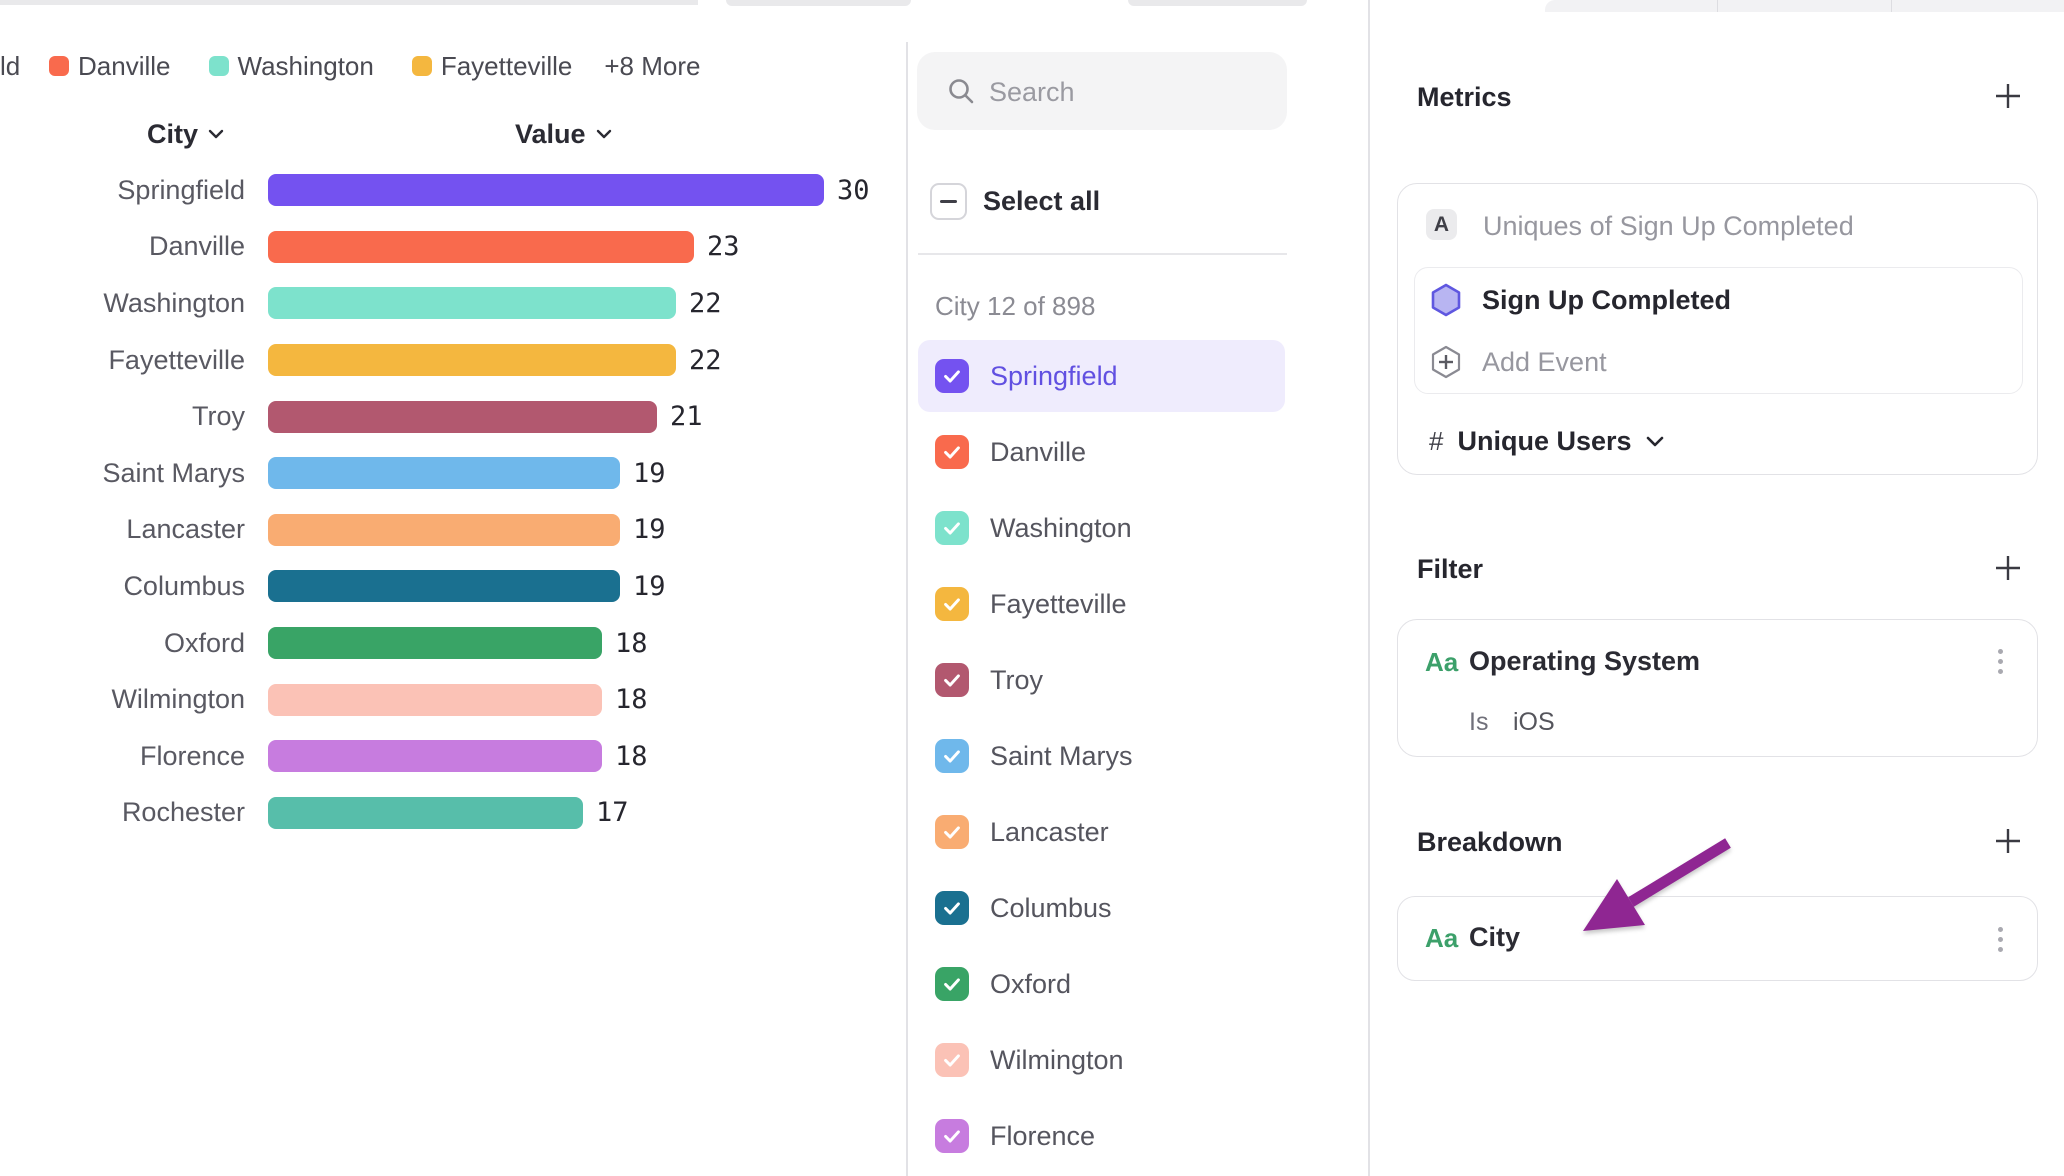  Describe the element at coordinates (1580, 300) in the screenshot. I see `event-row: Sign Up Completed` at that location.